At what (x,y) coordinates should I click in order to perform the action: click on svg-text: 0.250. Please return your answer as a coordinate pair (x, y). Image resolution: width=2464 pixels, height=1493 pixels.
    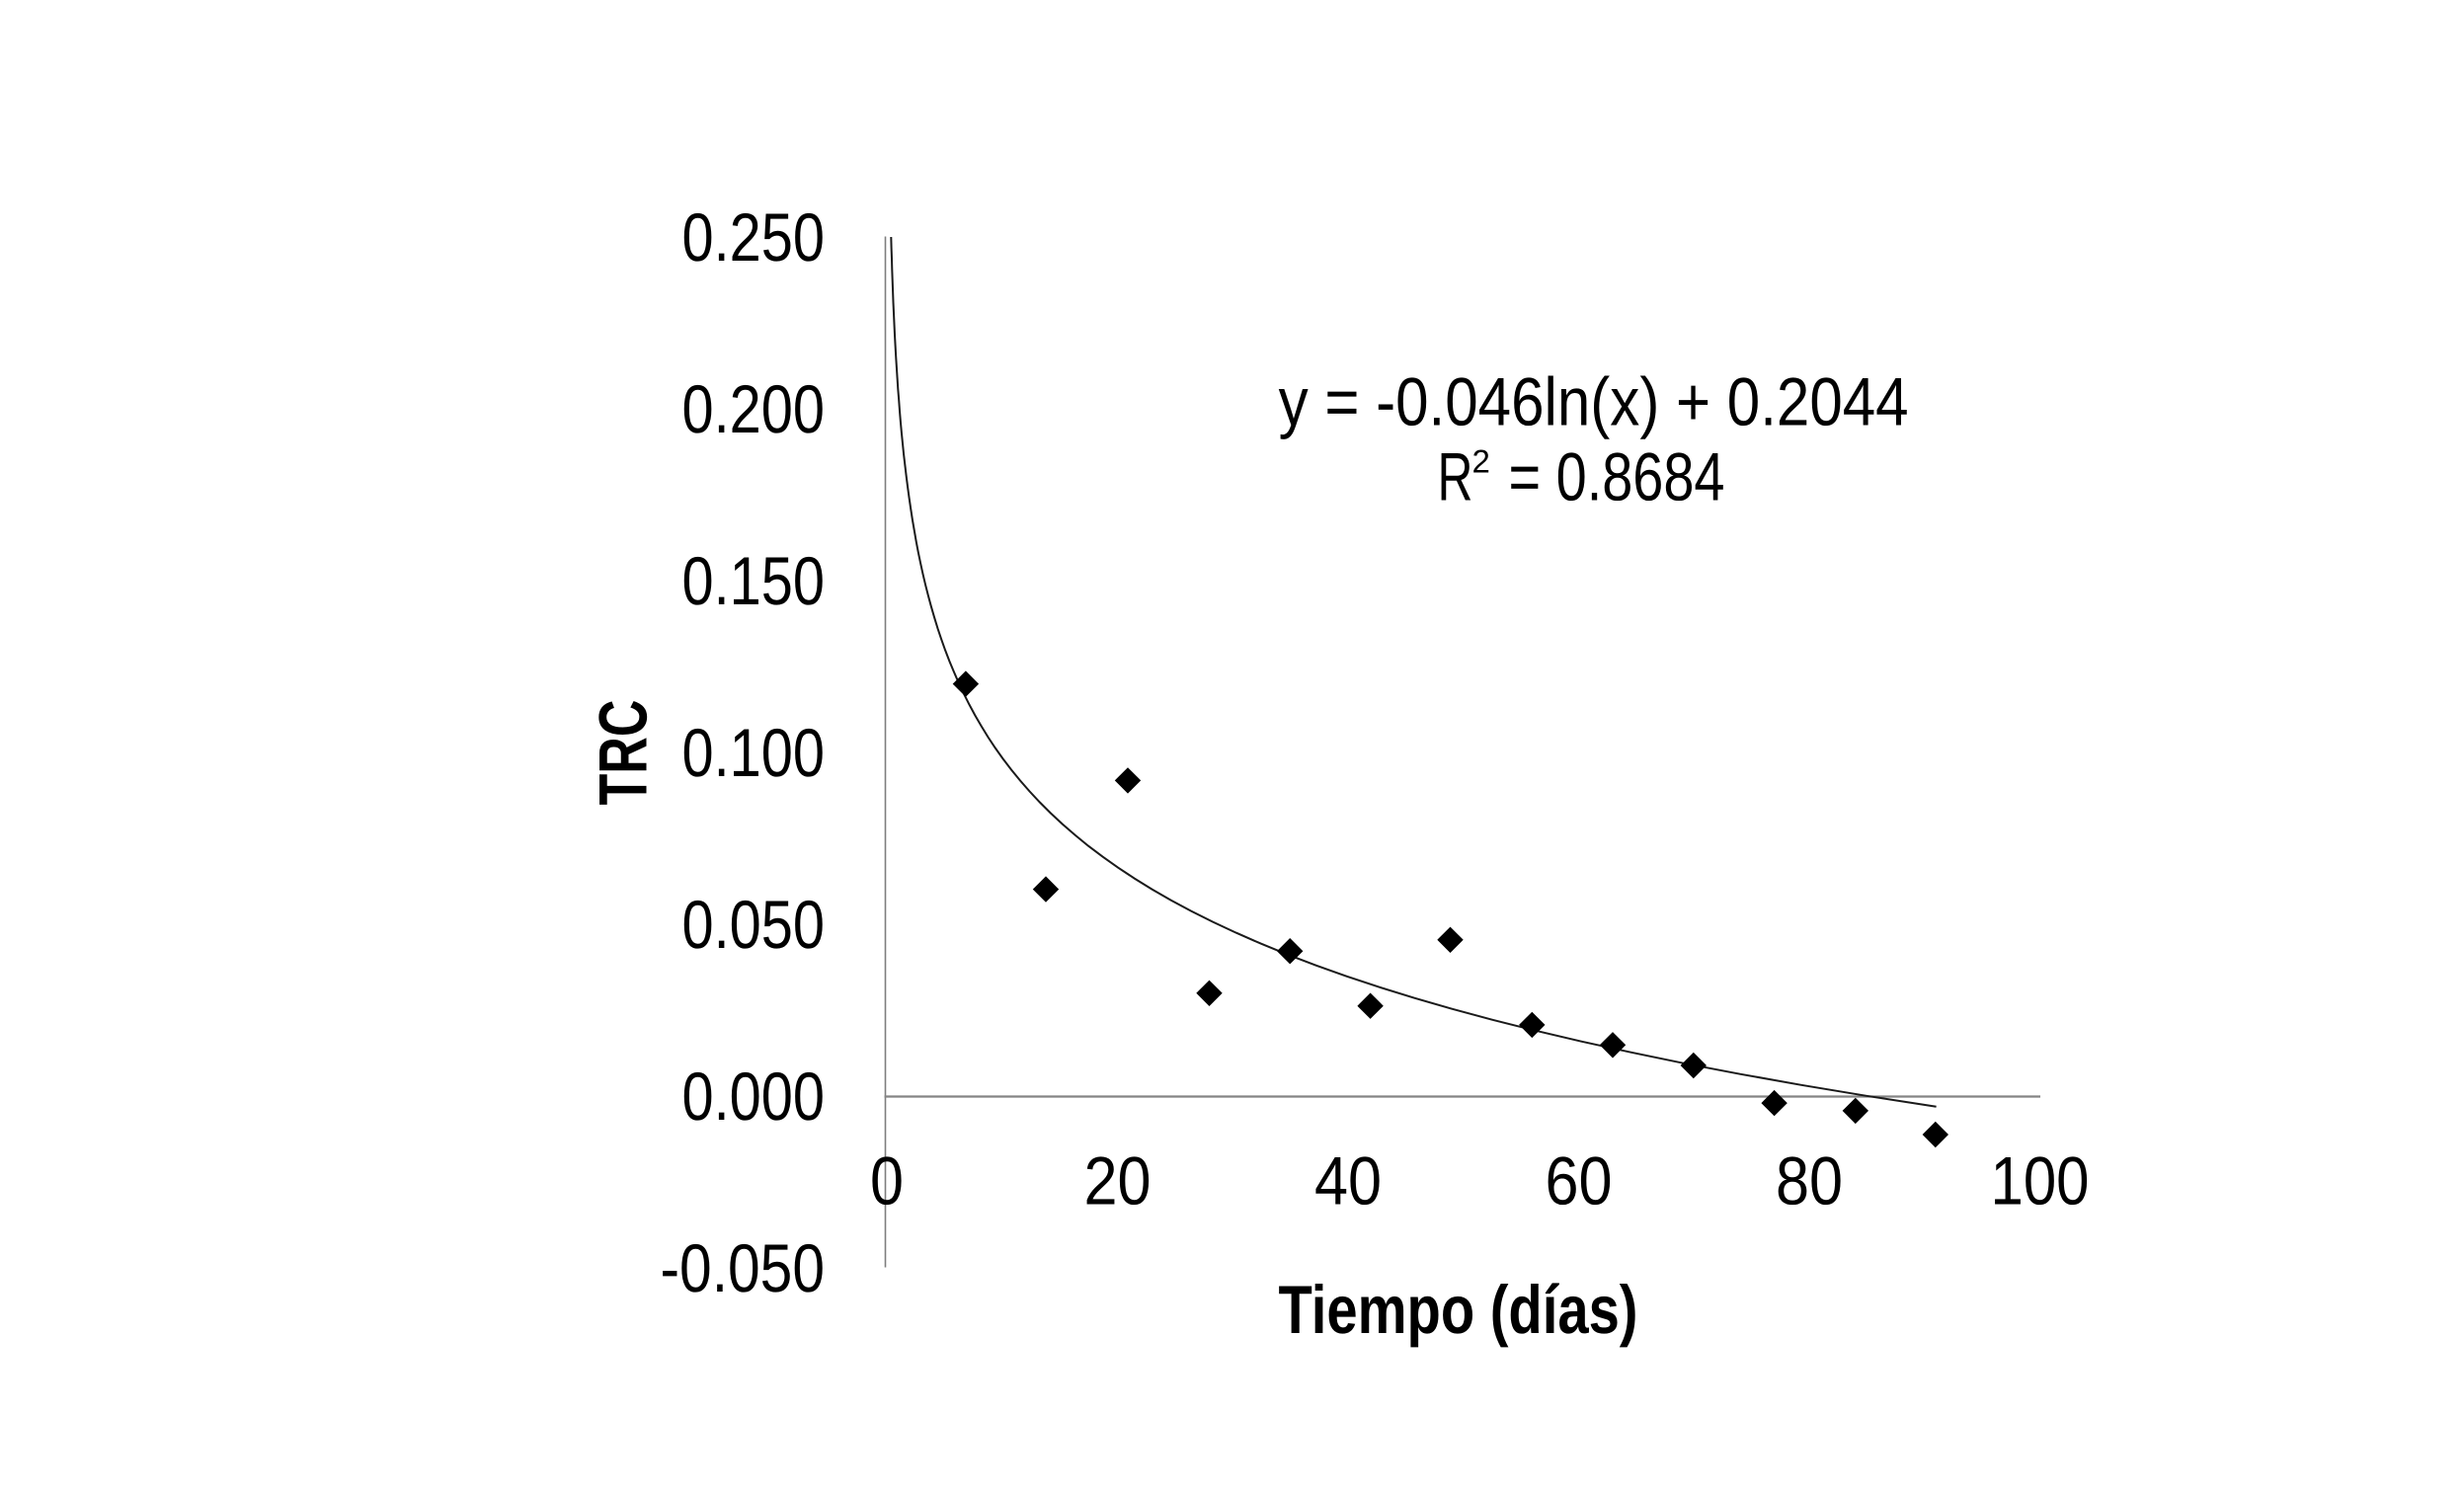
    Looking at the image, I should click on (754, 237).